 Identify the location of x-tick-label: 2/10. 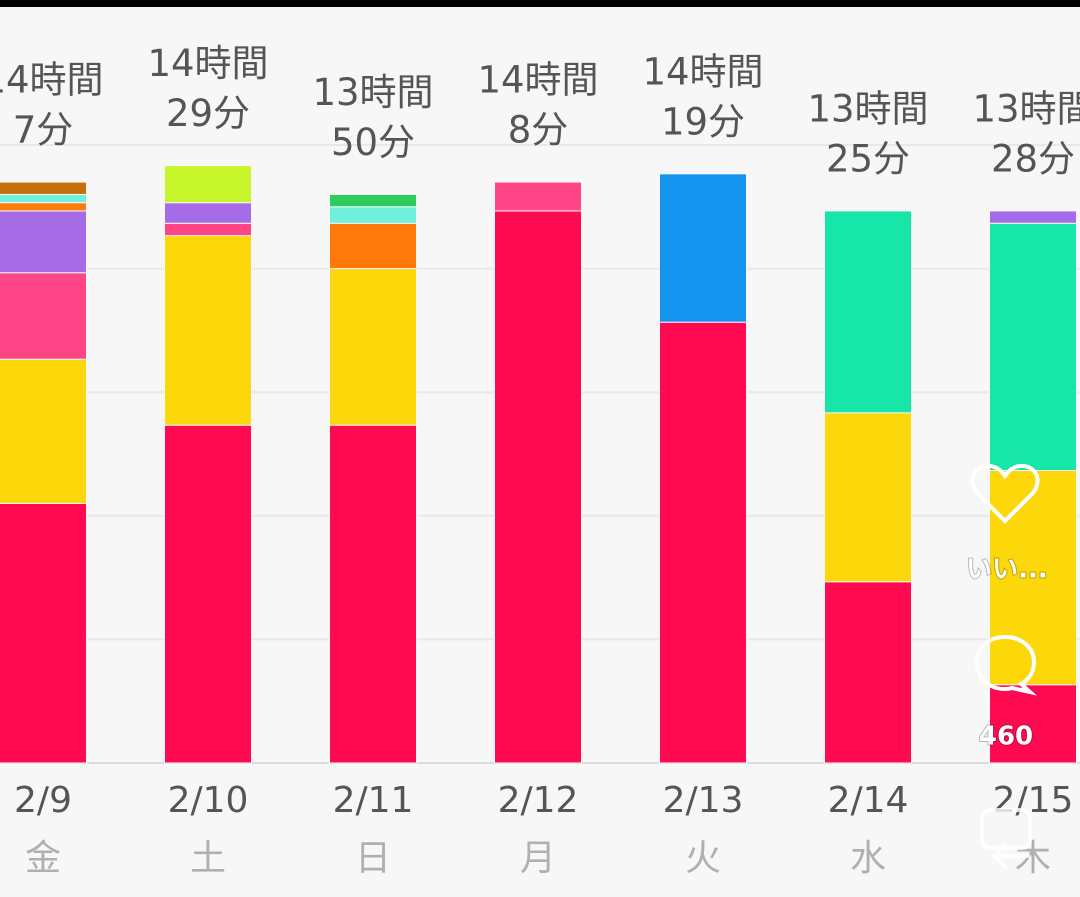
(208, 800).